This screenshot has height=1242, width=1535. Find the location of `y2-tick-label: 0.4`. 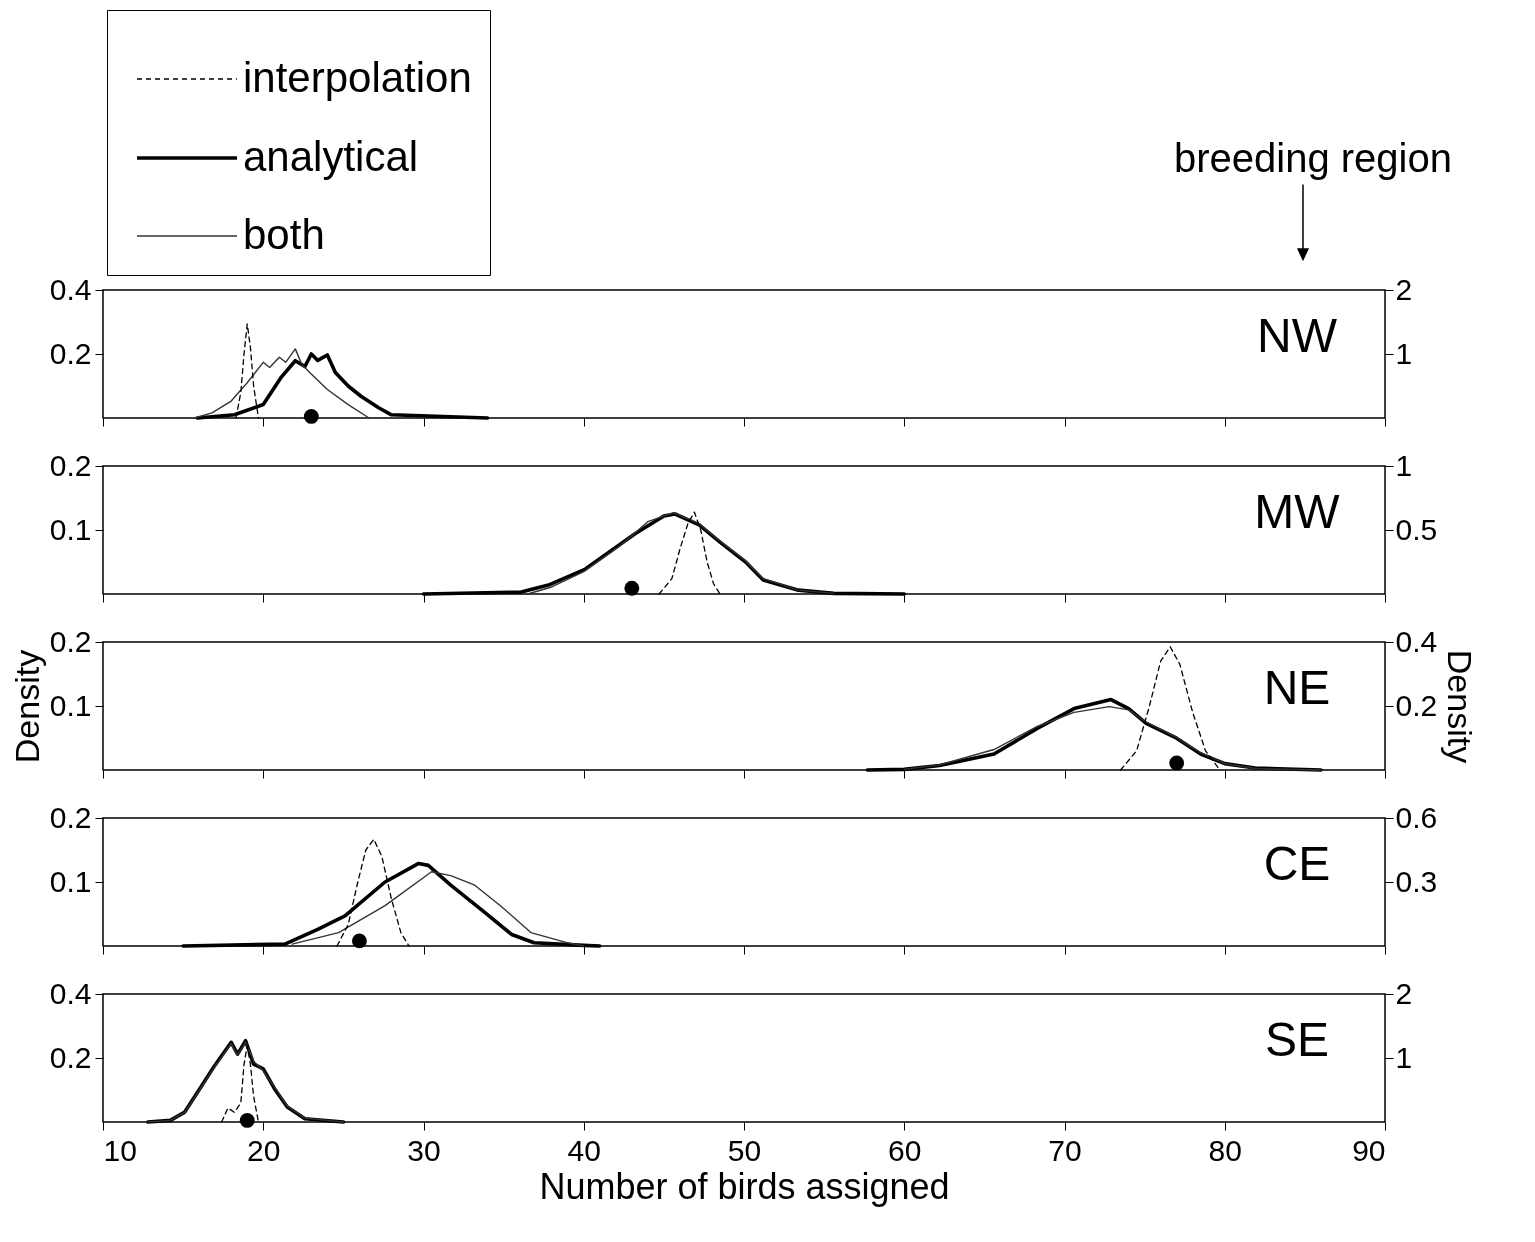

y2-tick-label: 0.4 is located at coordinates (1416, 641).